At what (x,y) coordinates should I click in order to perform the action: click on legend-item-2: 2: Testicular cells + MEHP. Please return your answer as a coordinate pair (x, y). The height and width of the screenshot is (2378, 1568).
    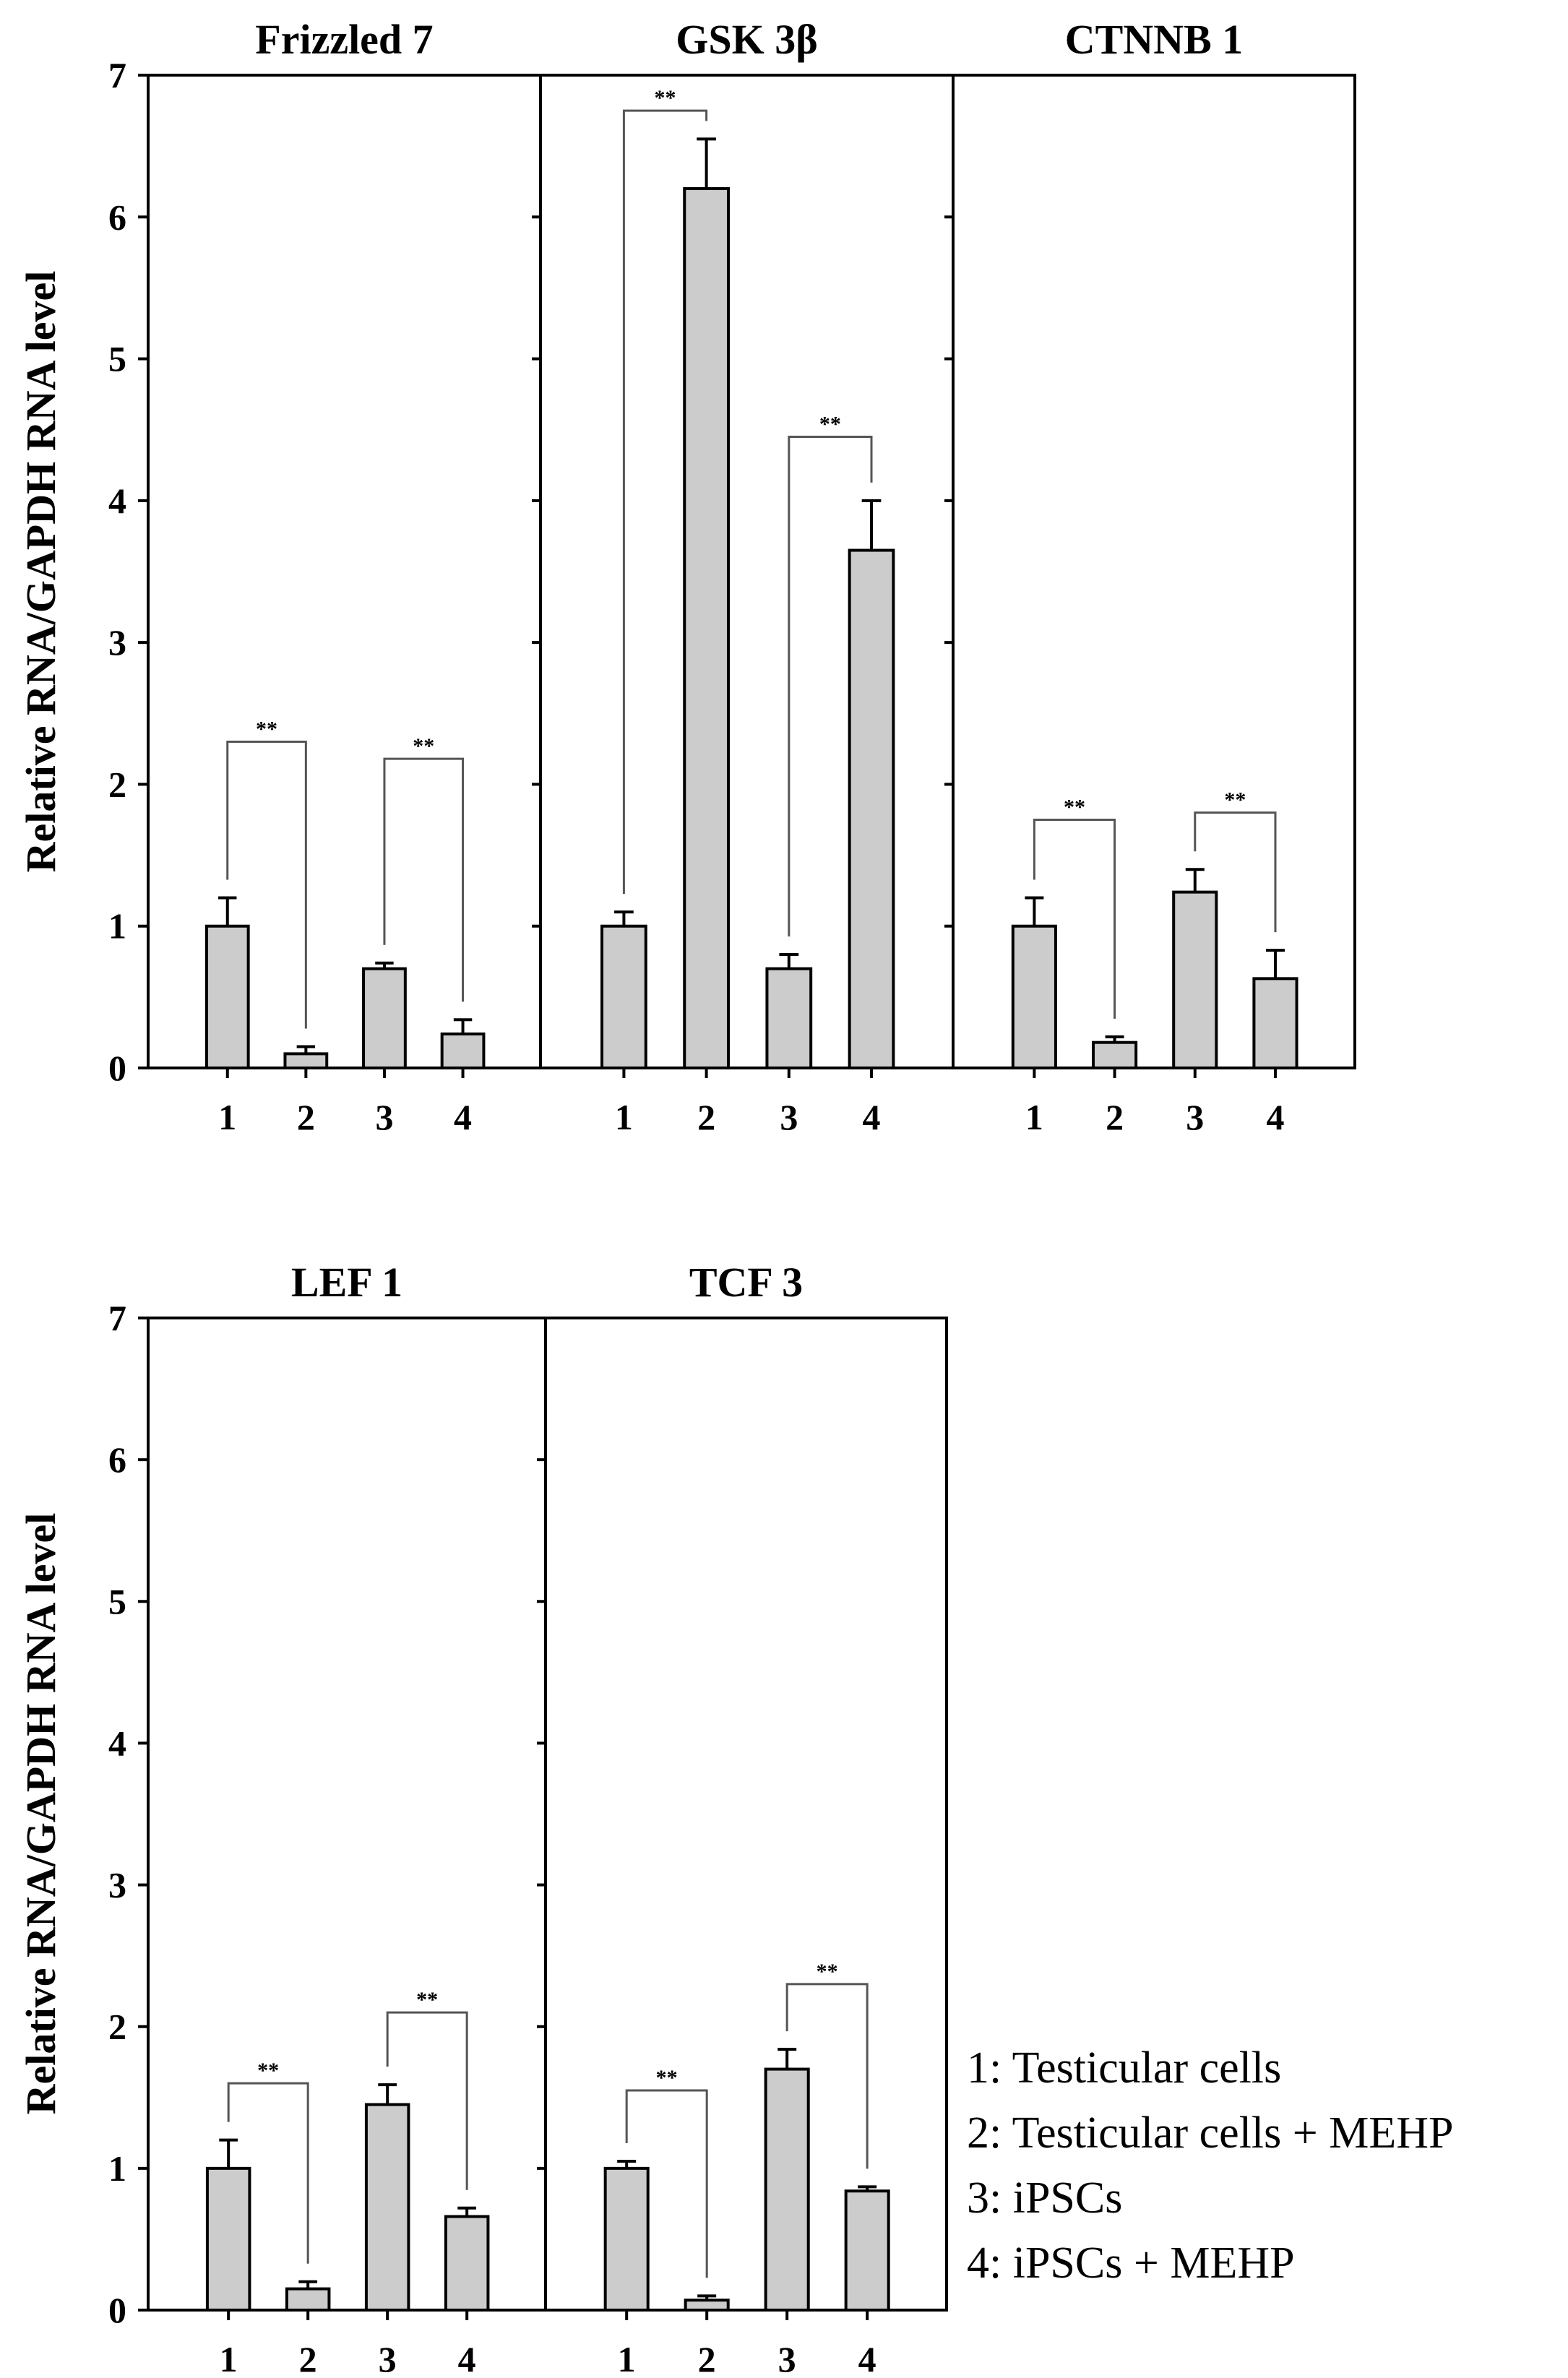
    Looking at the image, I should click on (1210, 2133).